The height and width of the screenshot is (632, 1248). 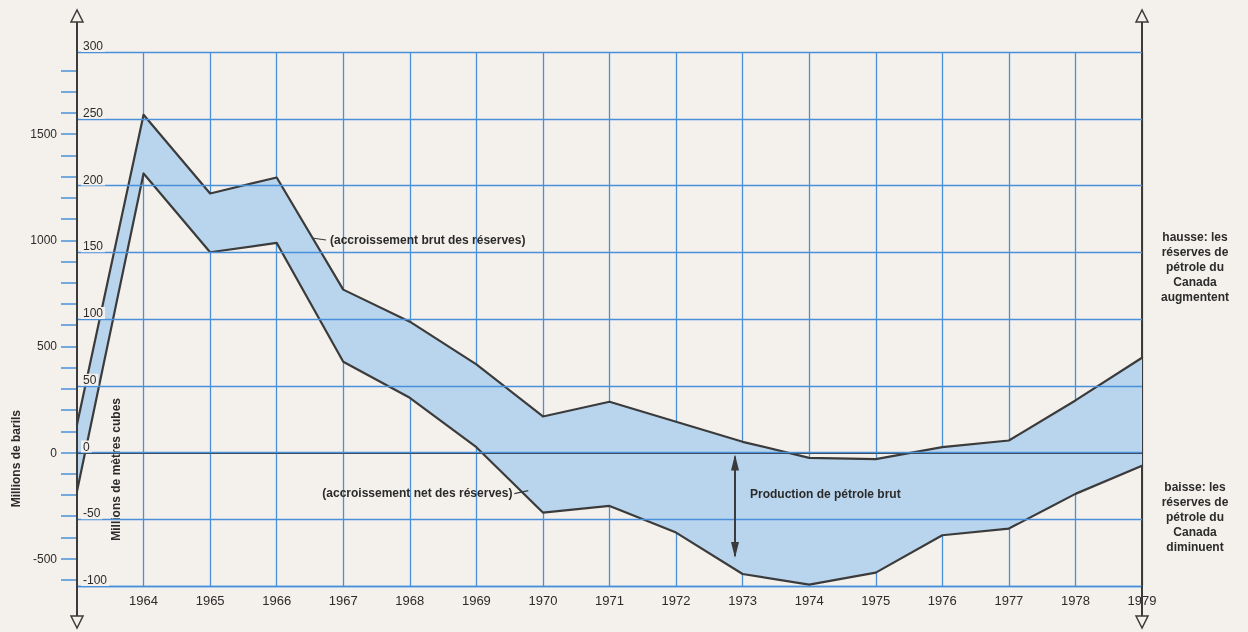 What do you see at coordinates (93, 46) in the screenshot?
I see `y-tick-label: 300` at bounding box center [93, 46].